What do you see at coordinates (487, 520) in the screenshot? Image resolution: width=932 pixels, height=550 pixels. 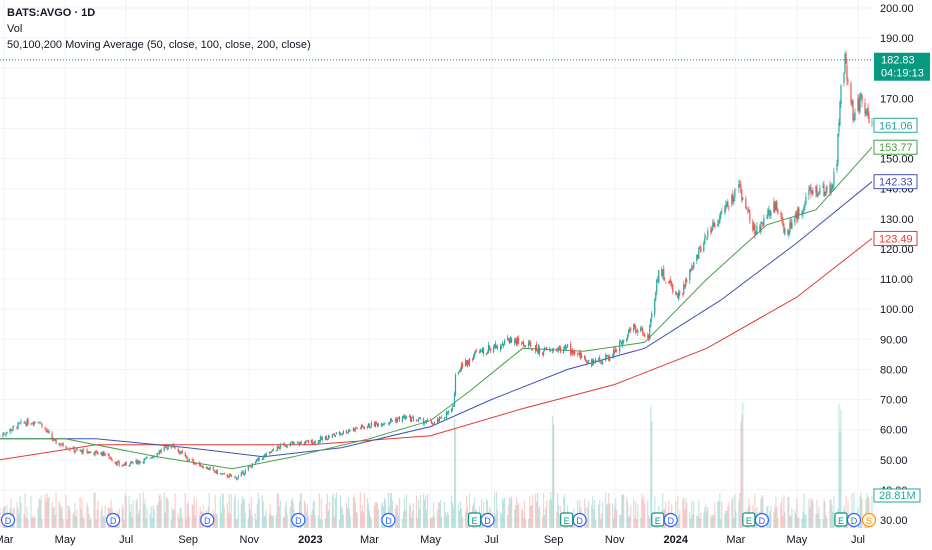 I see `dividend-marker` at bounding box center [487, 520].